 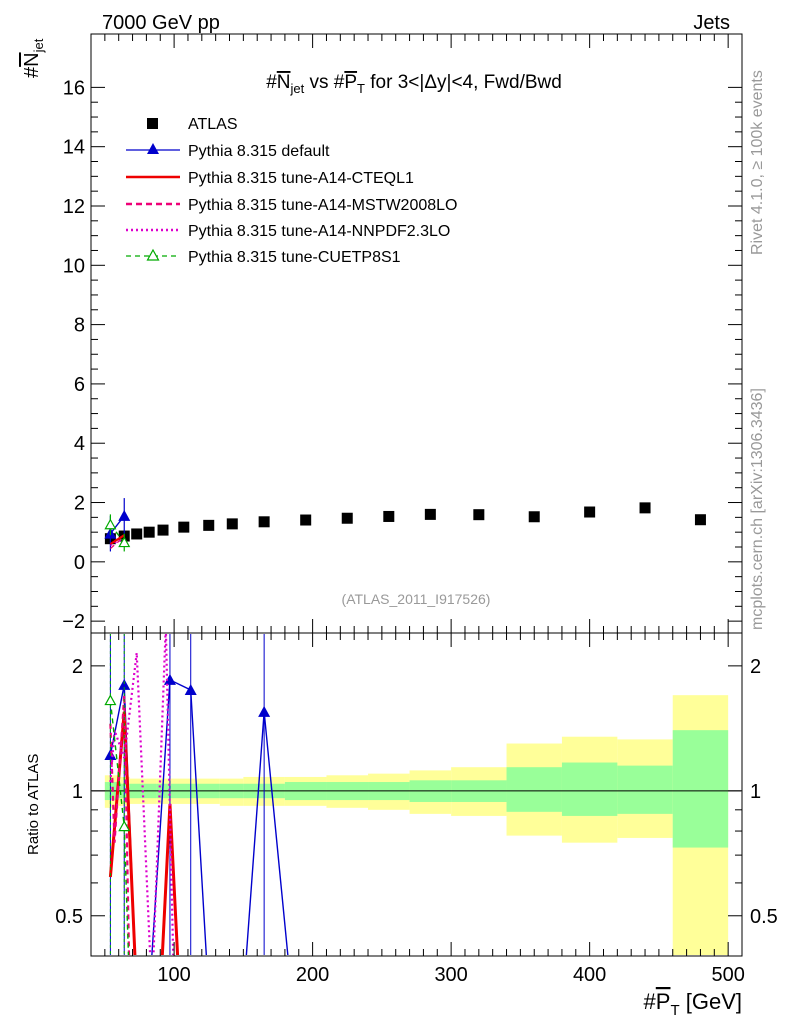 What do you see at coordinates (414, 84) in the screenshot?
I see `plot-title: #Njet vs #PT for 3<|Δy|<4, Fwd/Bwd` at bounding box center [414, 84].